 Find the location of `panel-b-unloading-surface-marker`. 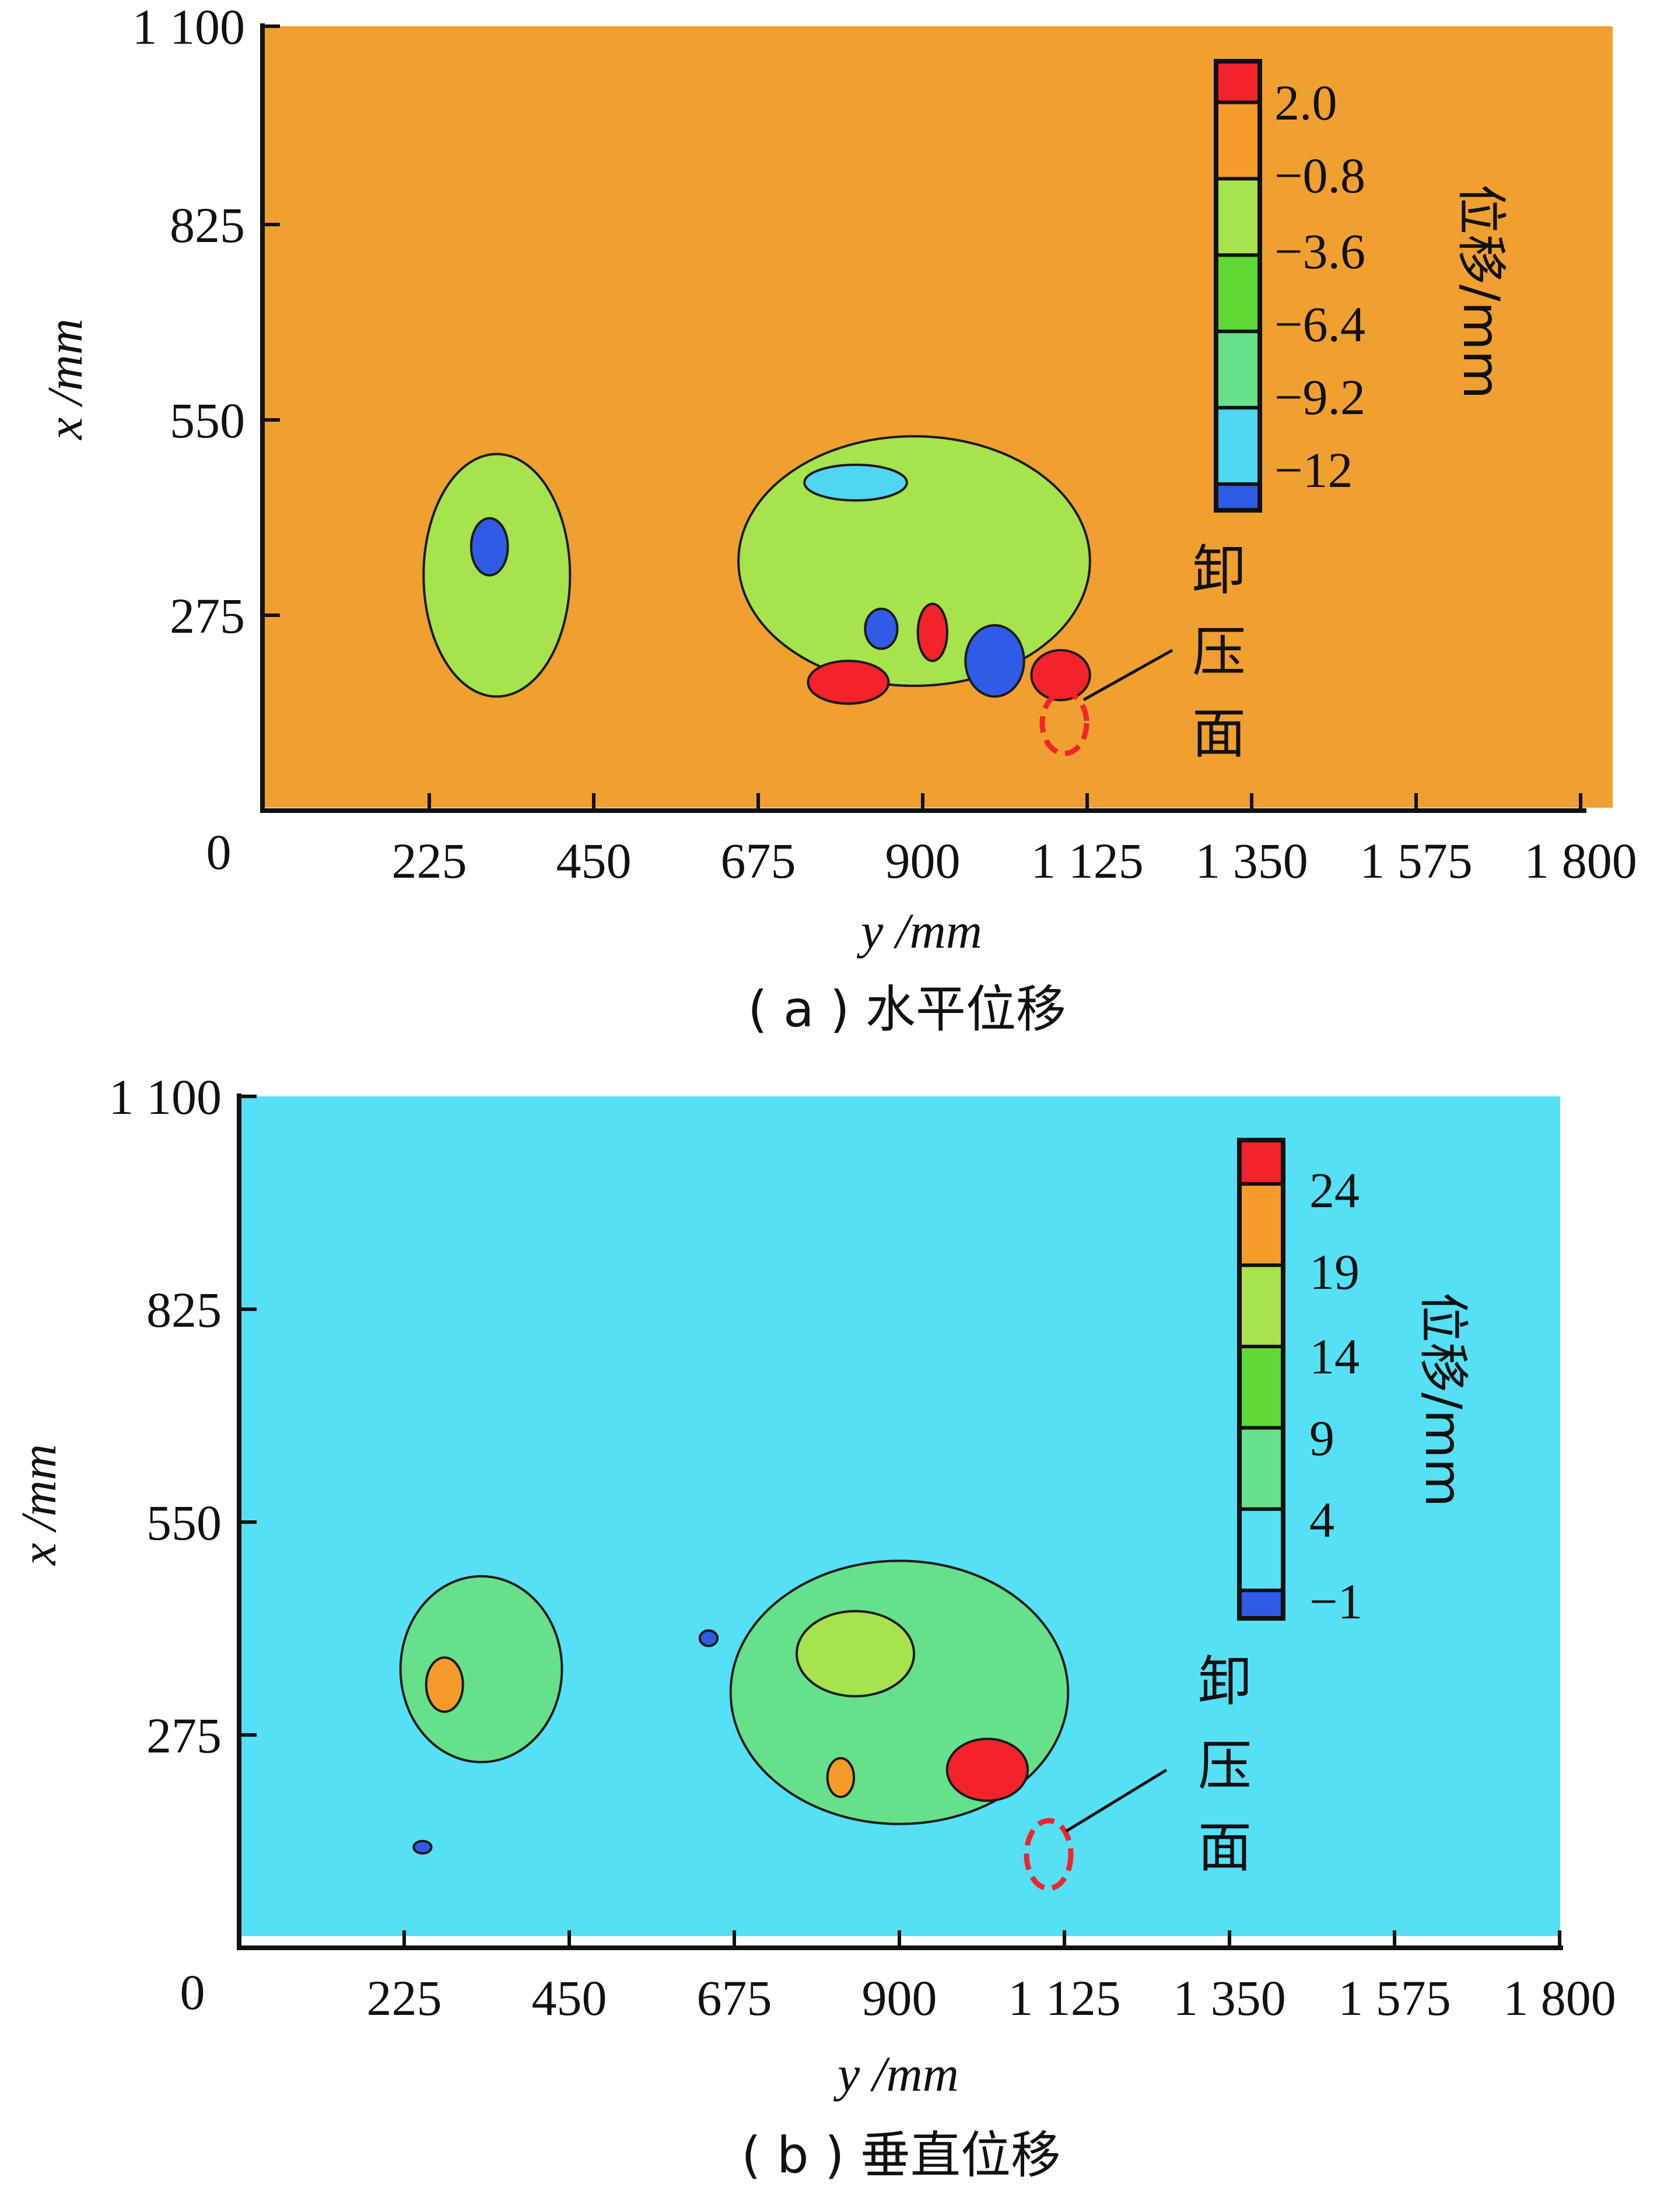

panel-b-unloading-surface-marker is located at coordinates (1049, 1854).